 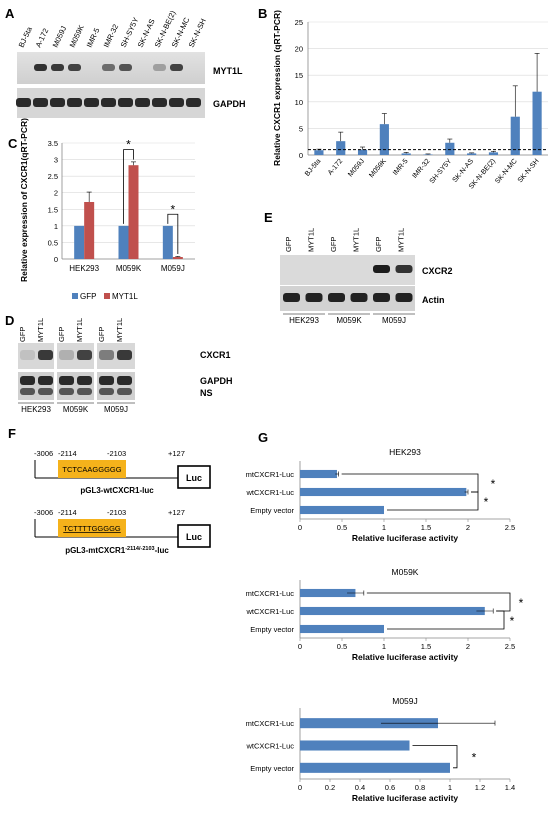 What do you see at coordinates (426, 527) in the screenshot?
I see `g-xtick-0: 1.5` at bounding box center [426, 527].